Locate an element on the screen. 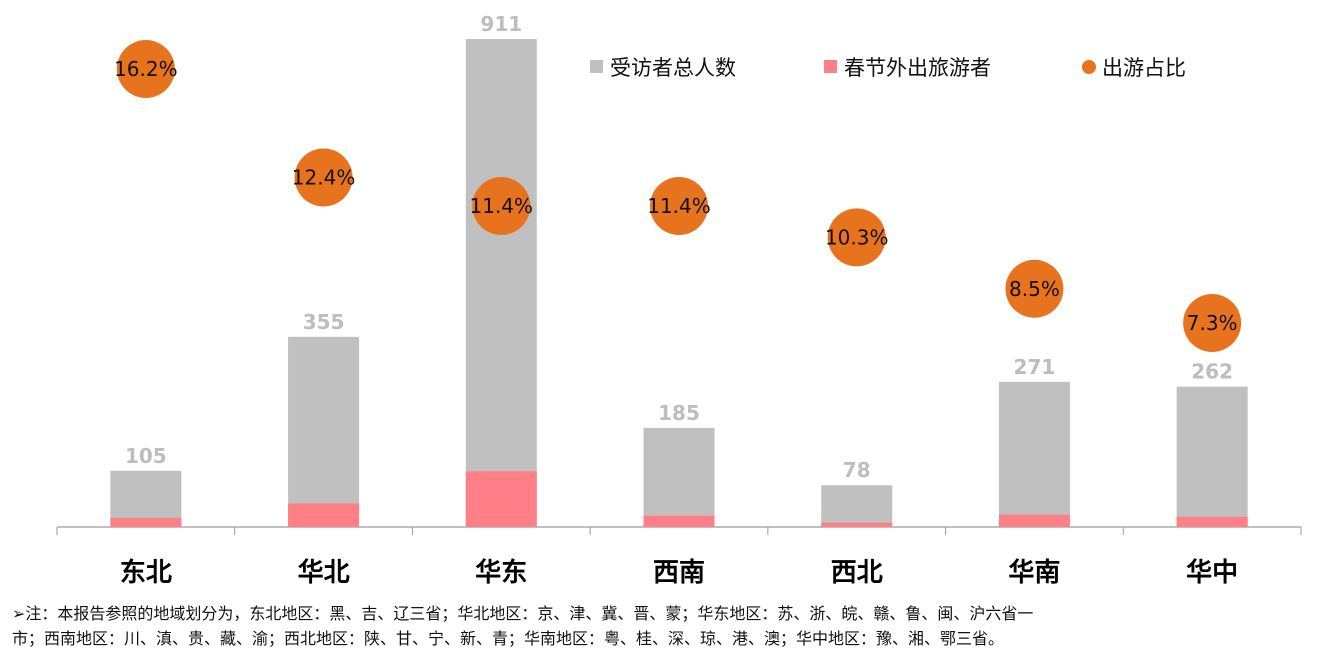 This screenshot has height=666, width=1342. legend-travelers-swatch is located at coordinates (830, 66).